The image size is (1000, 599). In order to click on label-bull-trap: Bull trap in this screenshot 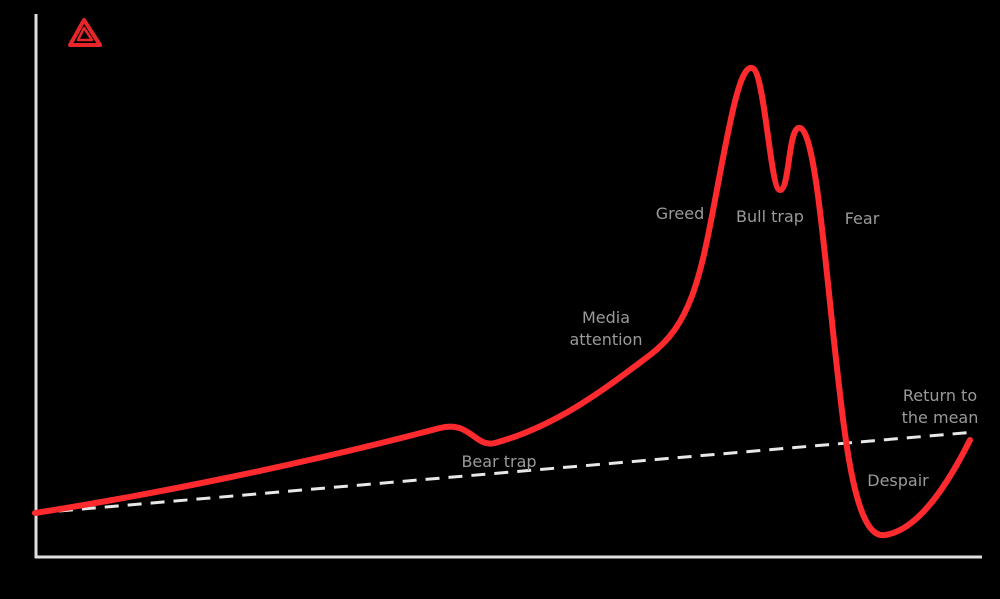, I will do `click(770, 216)`.